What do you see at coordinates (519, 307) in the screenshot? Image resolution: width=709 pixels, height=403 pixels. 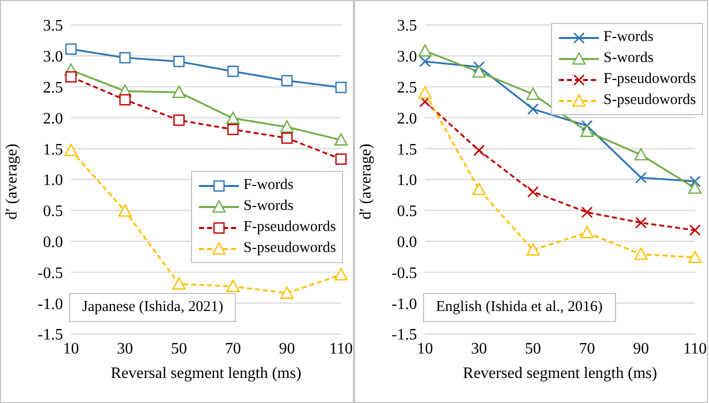 I see `annotation: English (Ishida et al., 2016)` at bounding box center [519, 307].